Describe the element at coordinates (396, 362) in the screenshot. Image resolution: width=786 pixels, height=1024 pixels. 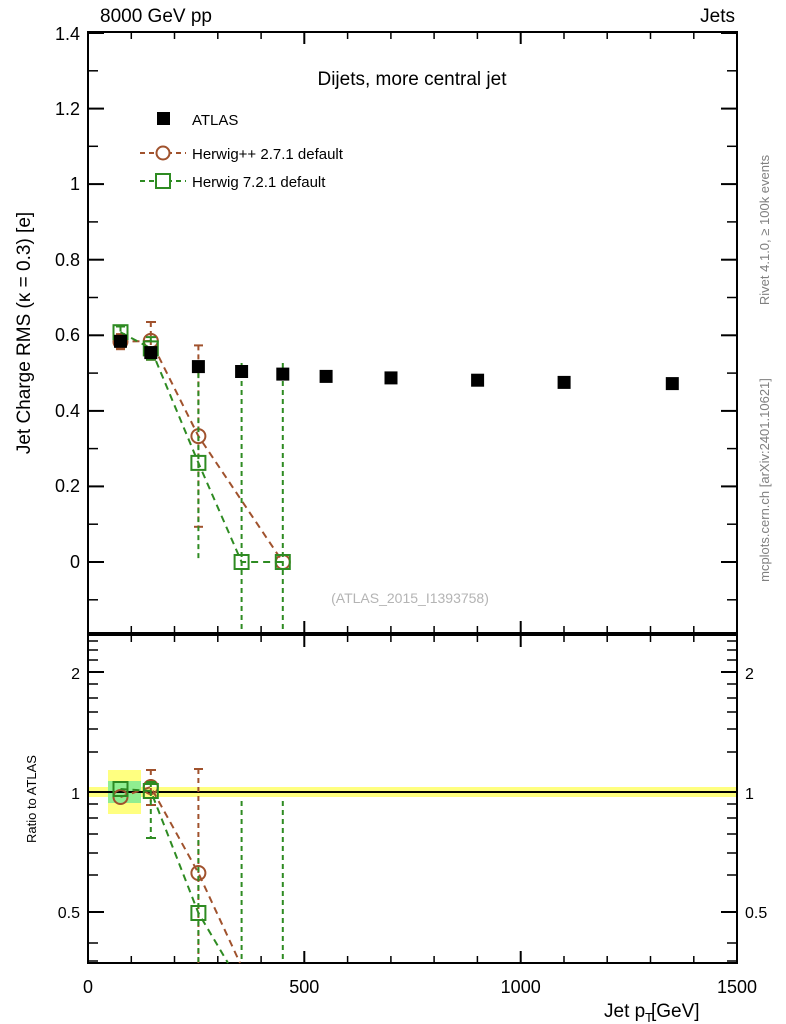
I see `series-atlas` at that location.